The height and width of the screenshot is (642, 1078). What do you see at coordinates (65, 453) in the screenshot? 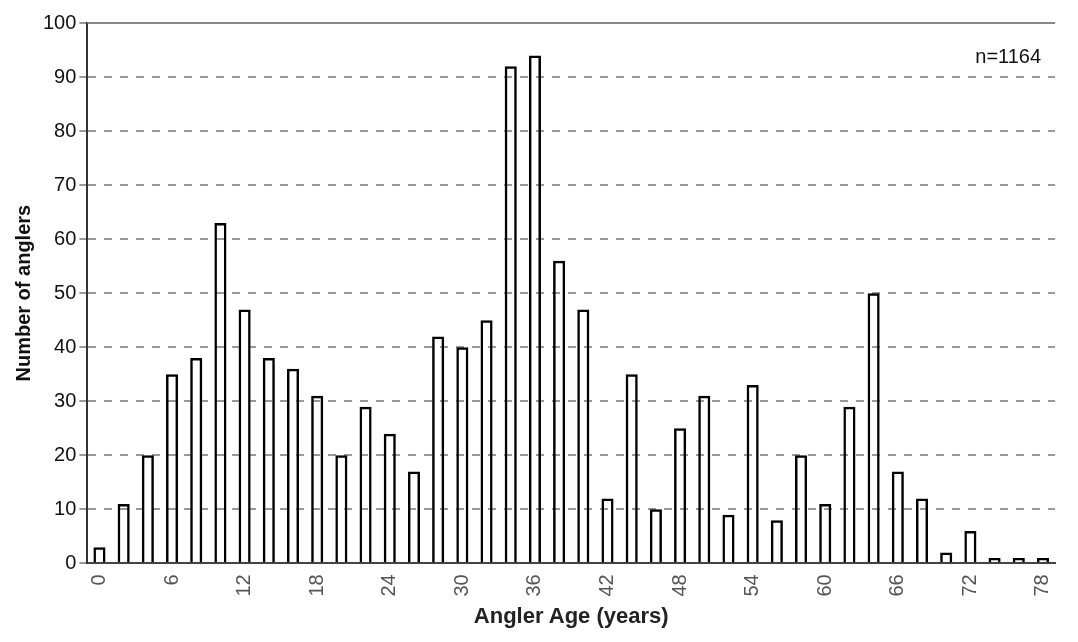
I see `y-tick-label: 20` at bounding box center [65, 453].